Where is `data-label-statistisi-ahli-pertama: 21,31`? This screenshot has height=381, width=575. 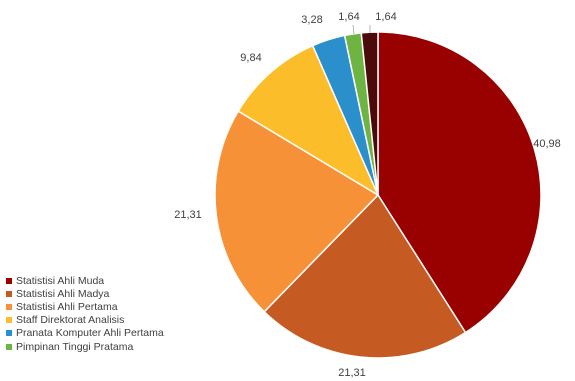 data-label-statistisi-ahli-pertama: 21,31 is located at coordinates (188, 215).